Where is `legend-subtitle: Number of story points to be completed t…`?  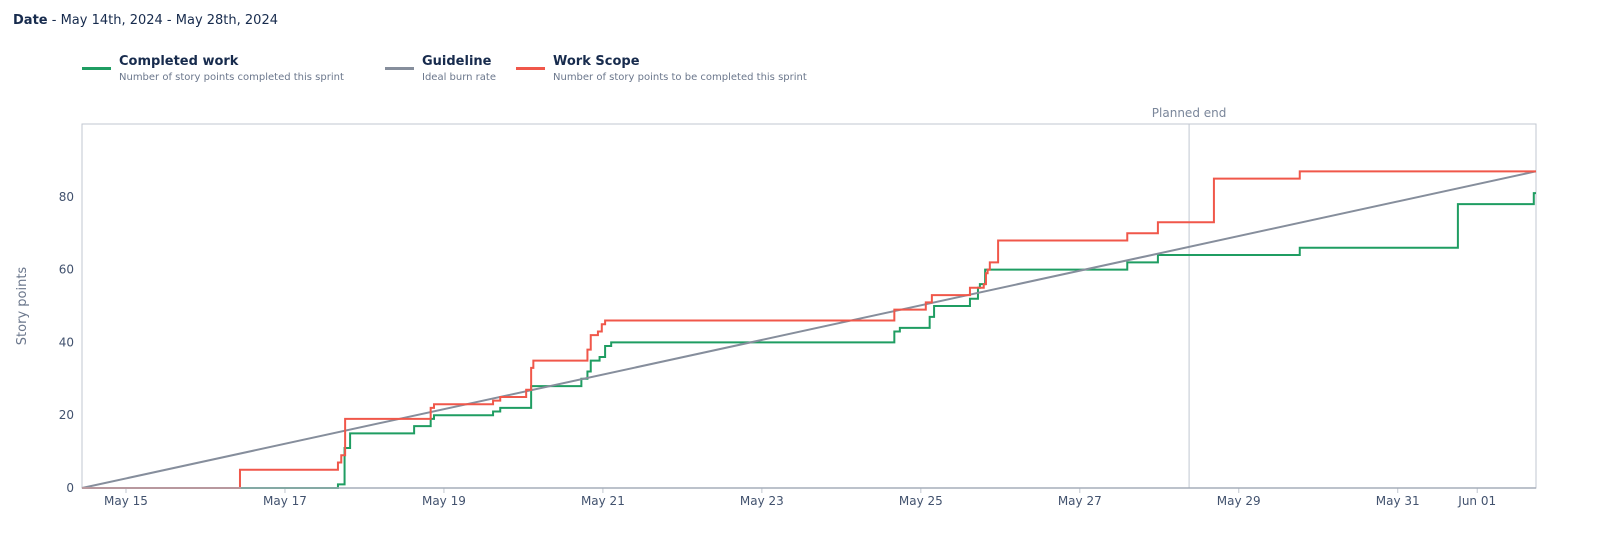
legend-subtitle: Number of story points to be completed t… is located at coordinates (680, 77).